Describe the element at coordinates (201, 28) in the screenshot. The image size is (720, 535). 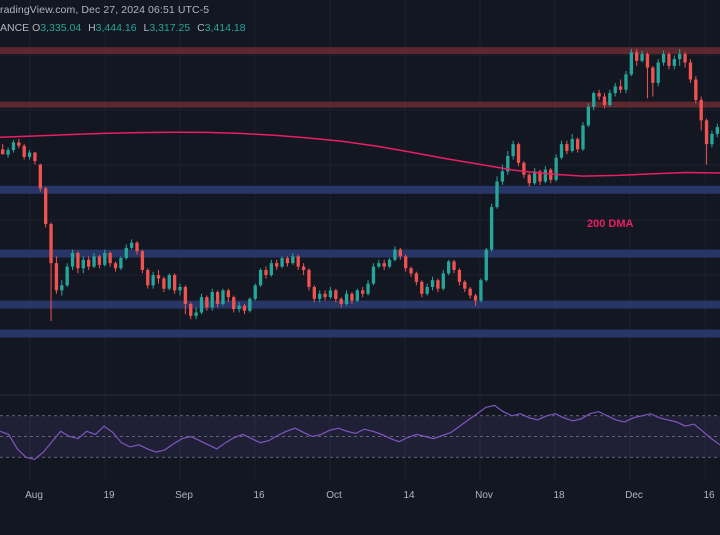
I see `ohlc-close-label: C` at that location.